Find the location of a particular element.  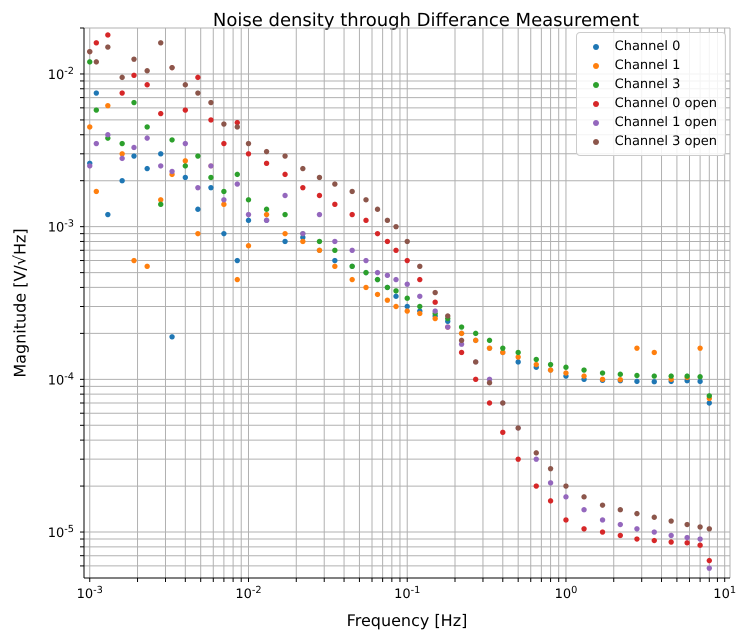

x-tick-label: 10$^{-1}$ is located at coordinates (407, 593).